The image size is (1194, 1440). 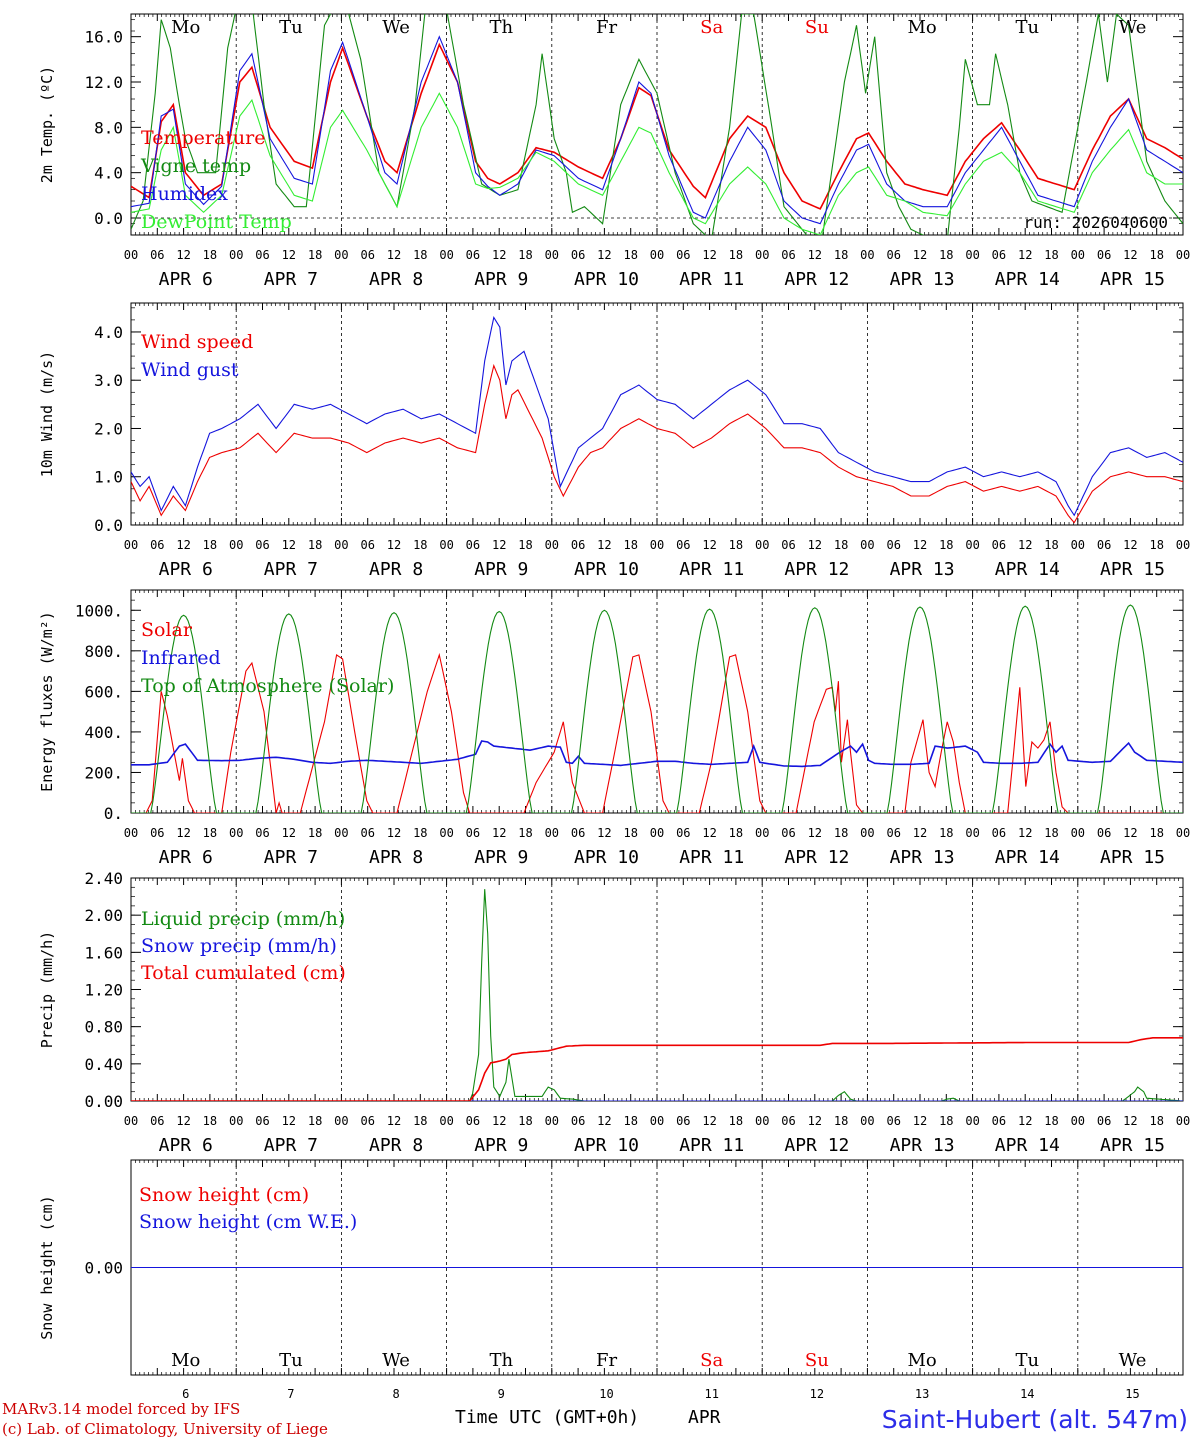 I want to click on y-axis-label: 2m Temp. (ºC), so click(x=47, y=124).